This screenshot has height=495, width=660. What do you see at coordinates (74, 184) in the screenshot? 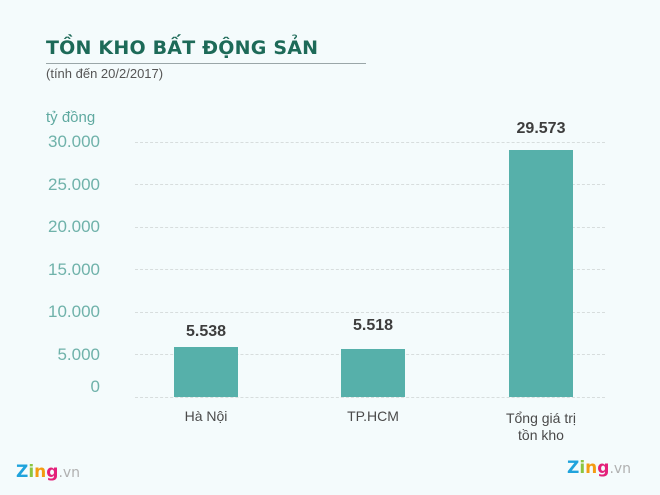
I see `y-tick-25000: 25.000` at bounding box center [74, 184].